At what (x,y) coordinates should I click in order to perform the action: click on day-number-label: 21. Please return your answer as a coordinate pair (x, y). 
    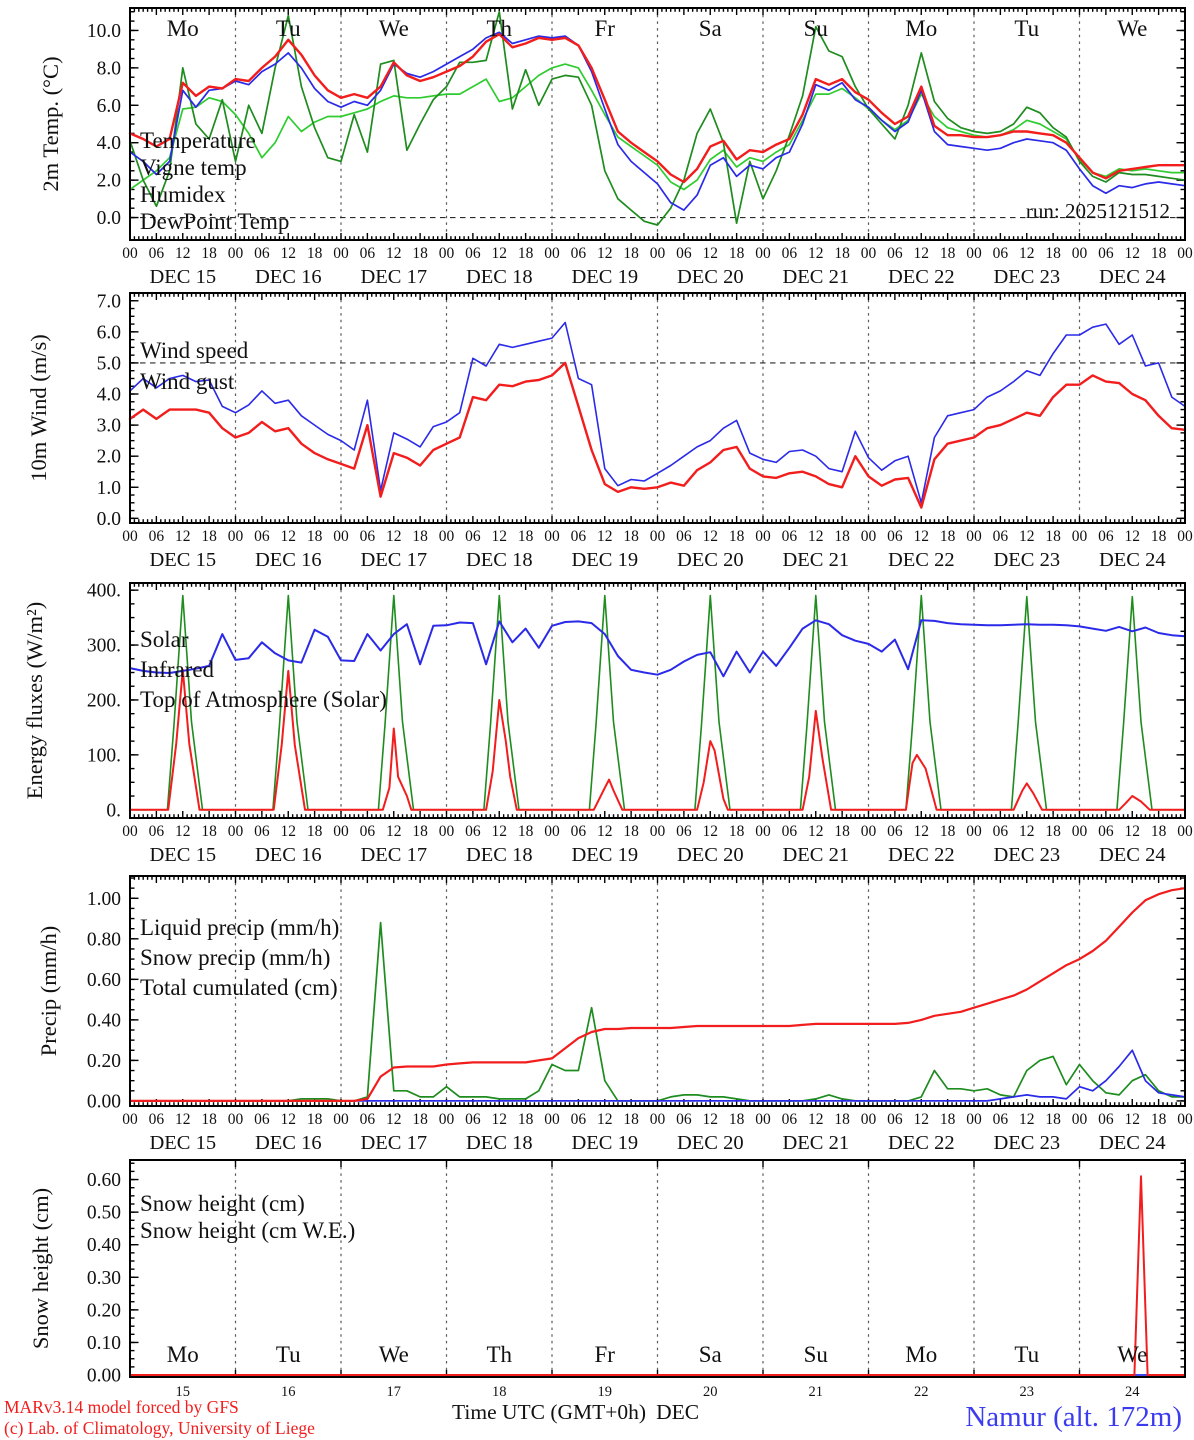
    Looking at the image, I should click on (816, 1392).